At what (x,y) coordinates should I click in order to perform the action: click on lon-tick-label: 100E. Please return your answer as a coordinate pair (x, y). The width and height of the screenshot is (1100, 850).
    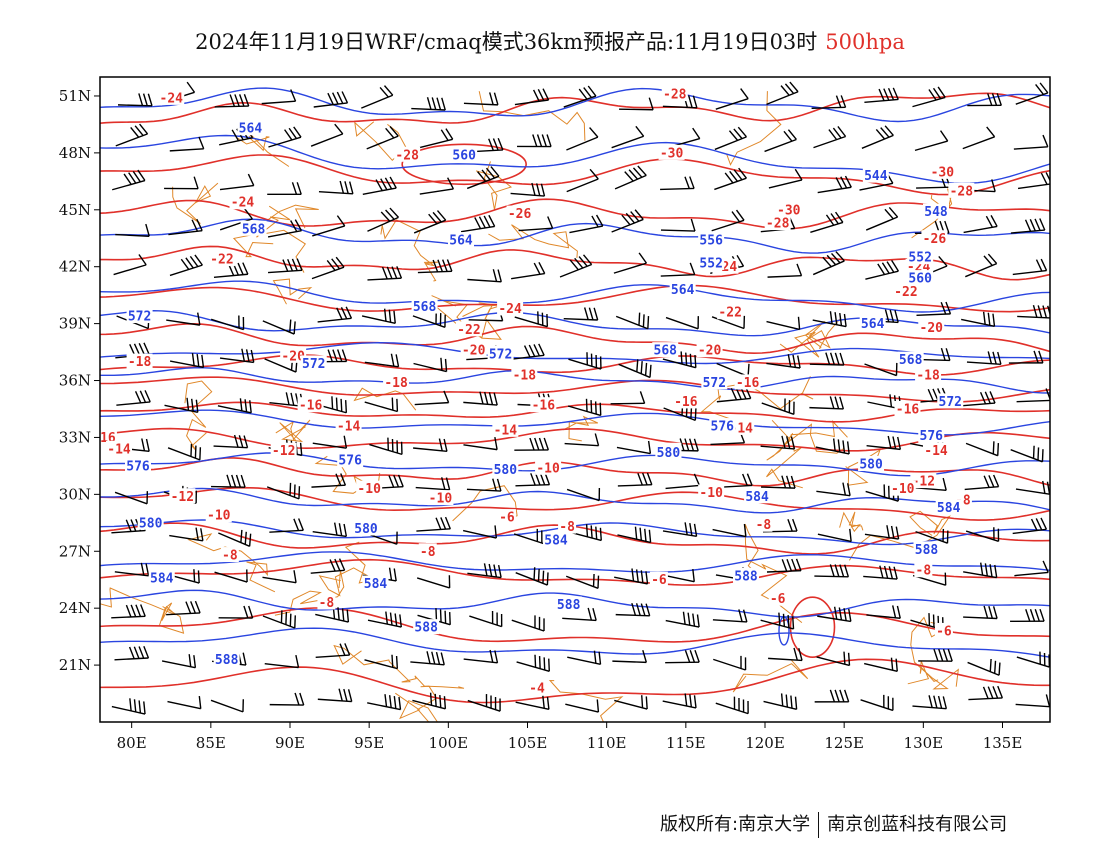
    Looking at the image, I should click on (449, 743).